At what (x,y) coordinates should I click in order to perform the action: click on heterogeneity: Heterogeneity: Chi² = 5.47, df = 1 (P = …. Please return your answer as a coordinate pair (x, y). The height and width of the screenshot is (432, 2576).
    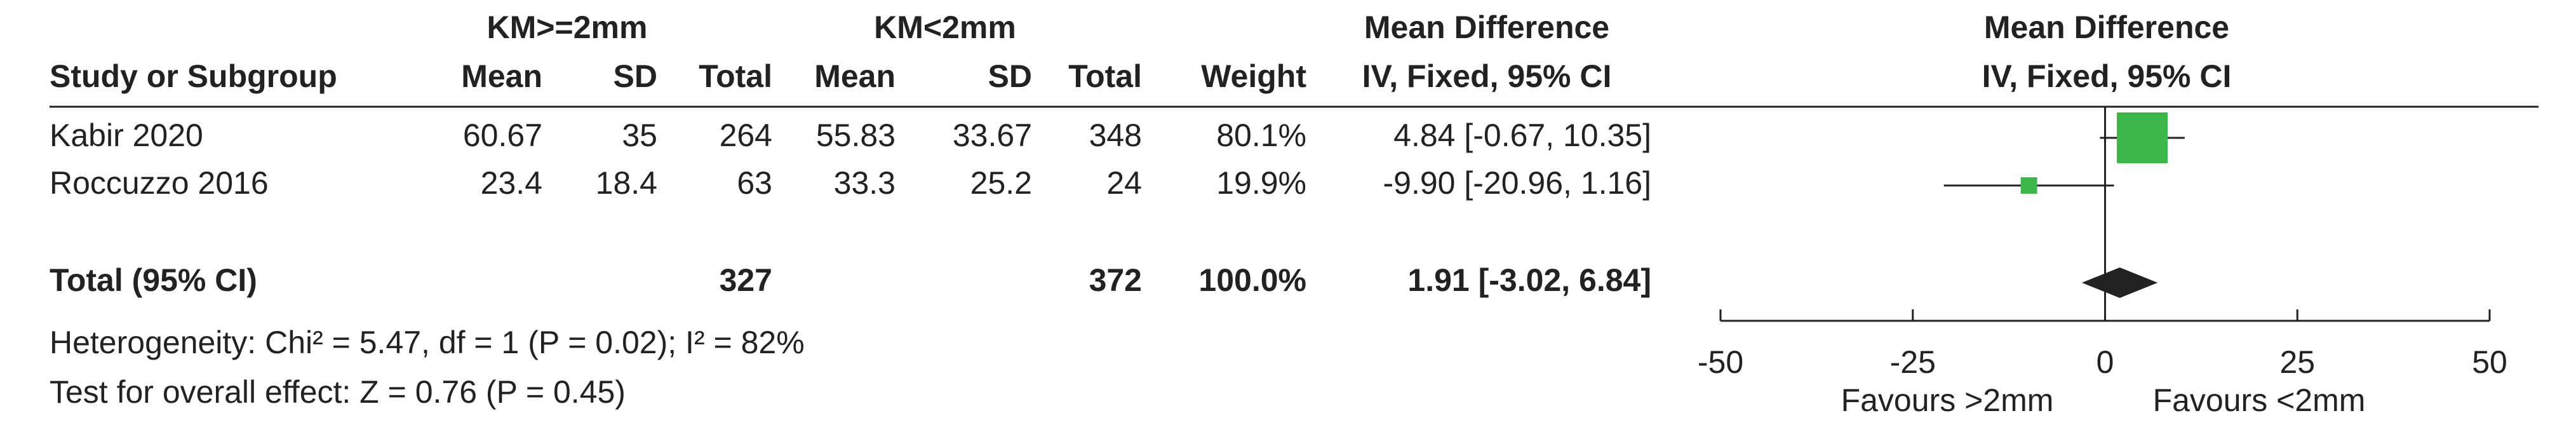
    Looking at the image, I should click on (427, 342).